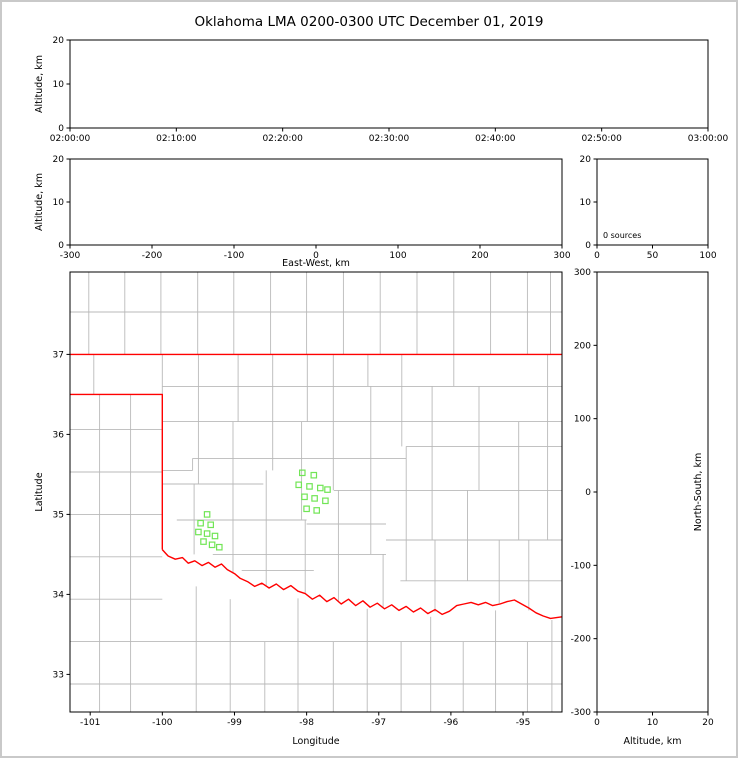  I want to click on y-tick-label: 200, so click(582, 346).